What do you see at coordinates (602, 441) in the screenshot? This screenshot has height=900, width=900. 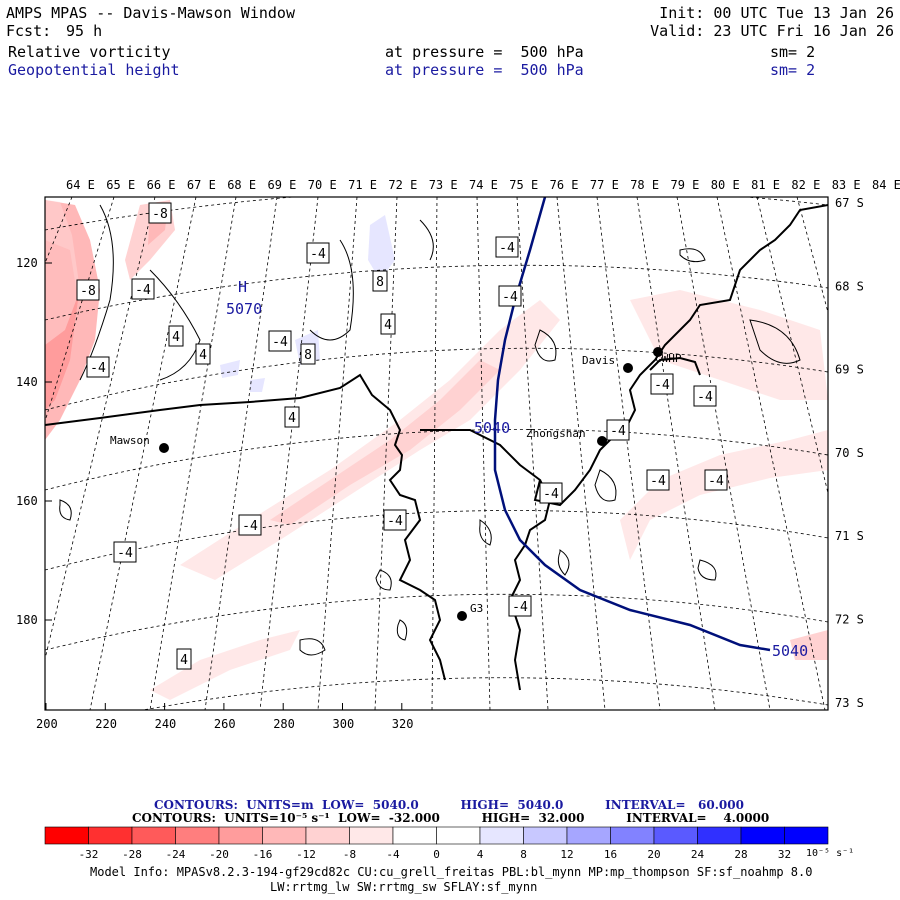 I see `station-marker-zhongshan` at bounding box center [602, 441].